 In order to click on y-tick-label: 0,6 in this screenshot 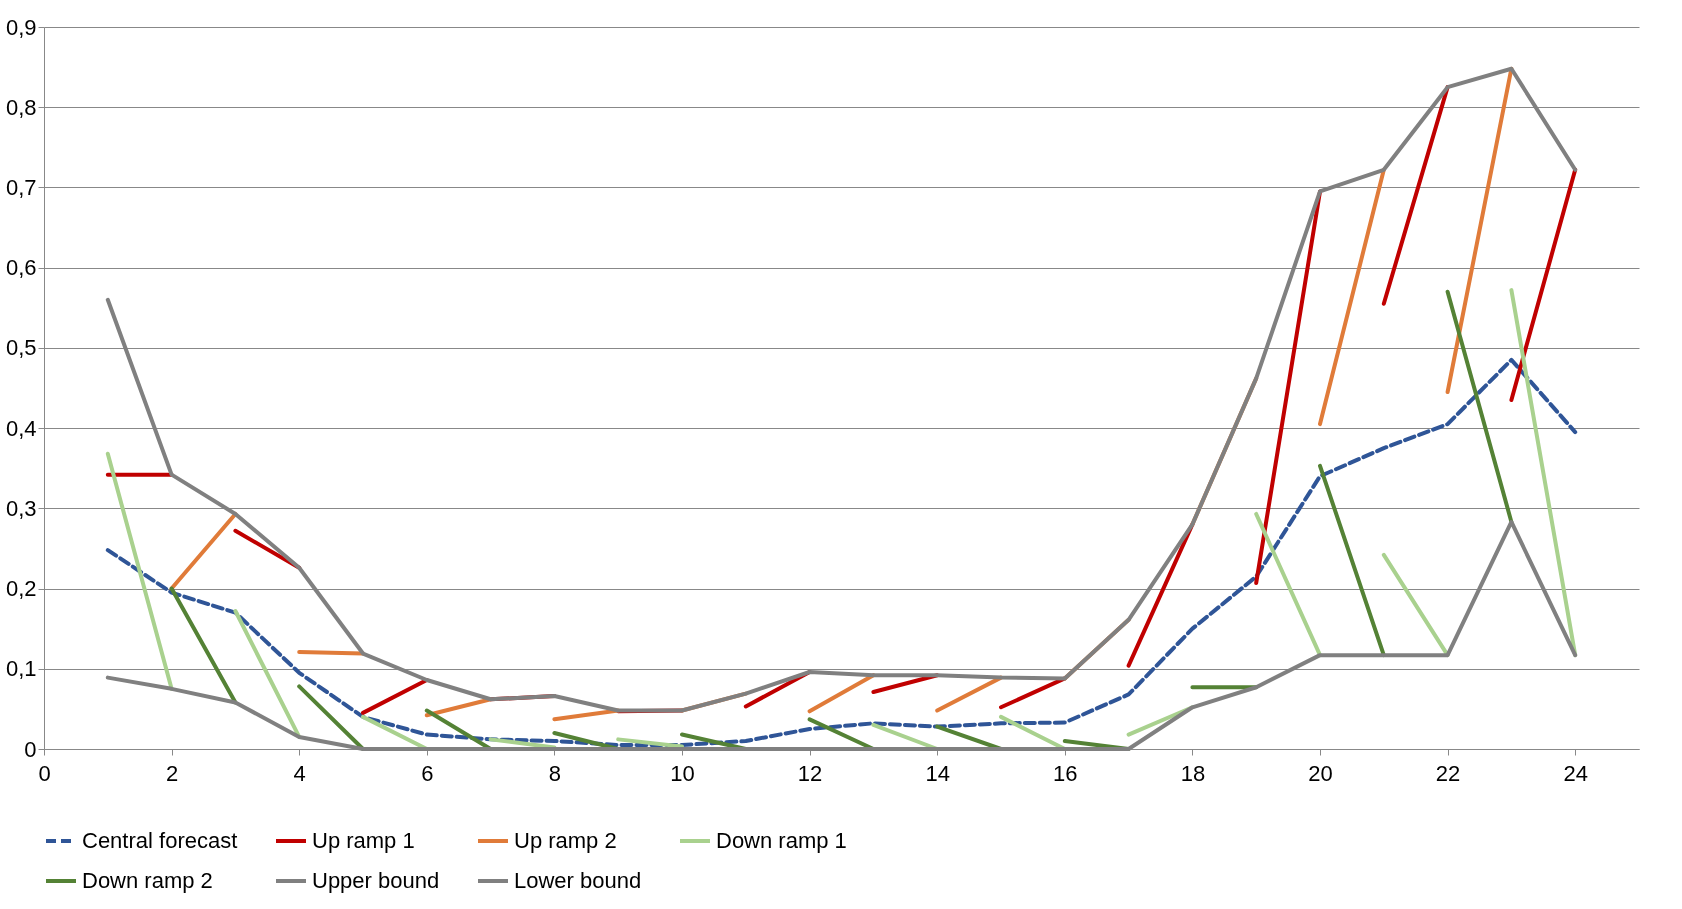, I will do `click(21, 268)`.